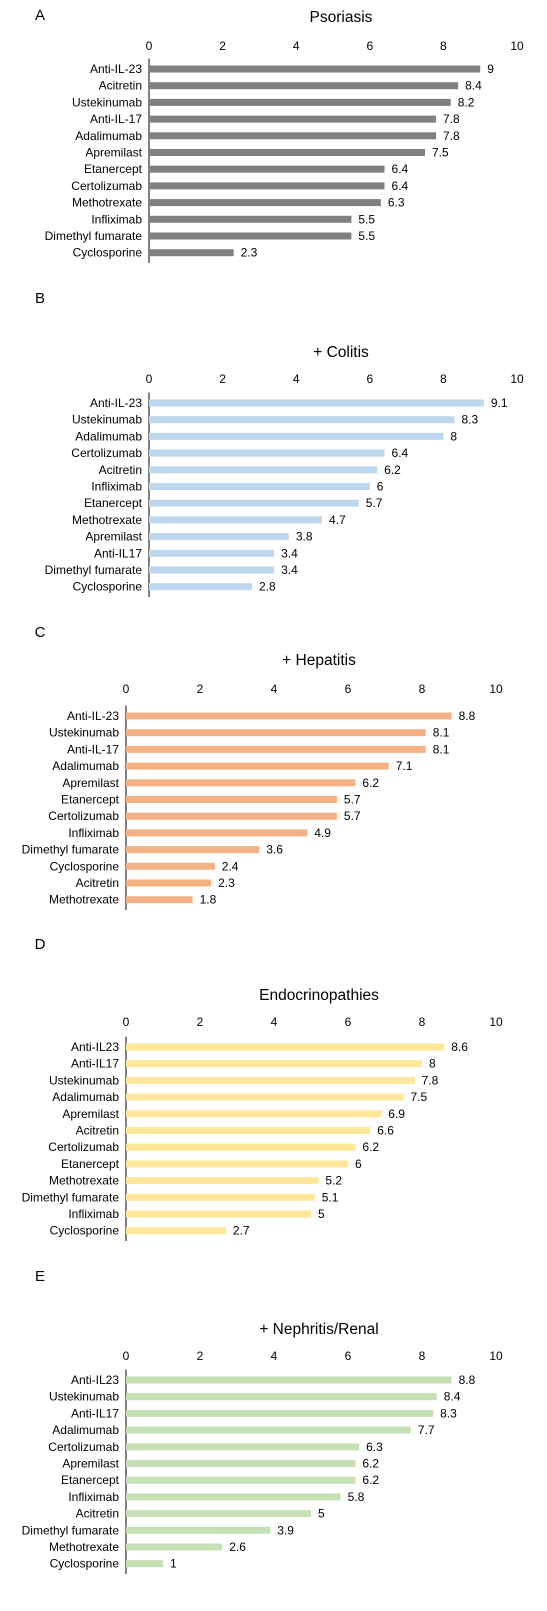 This screenshot has height=1611, width=547. What do you see at coordinates (173, 1564) in the screenshot?
I see `data-label: 1` at bounding box center [173, 1564].